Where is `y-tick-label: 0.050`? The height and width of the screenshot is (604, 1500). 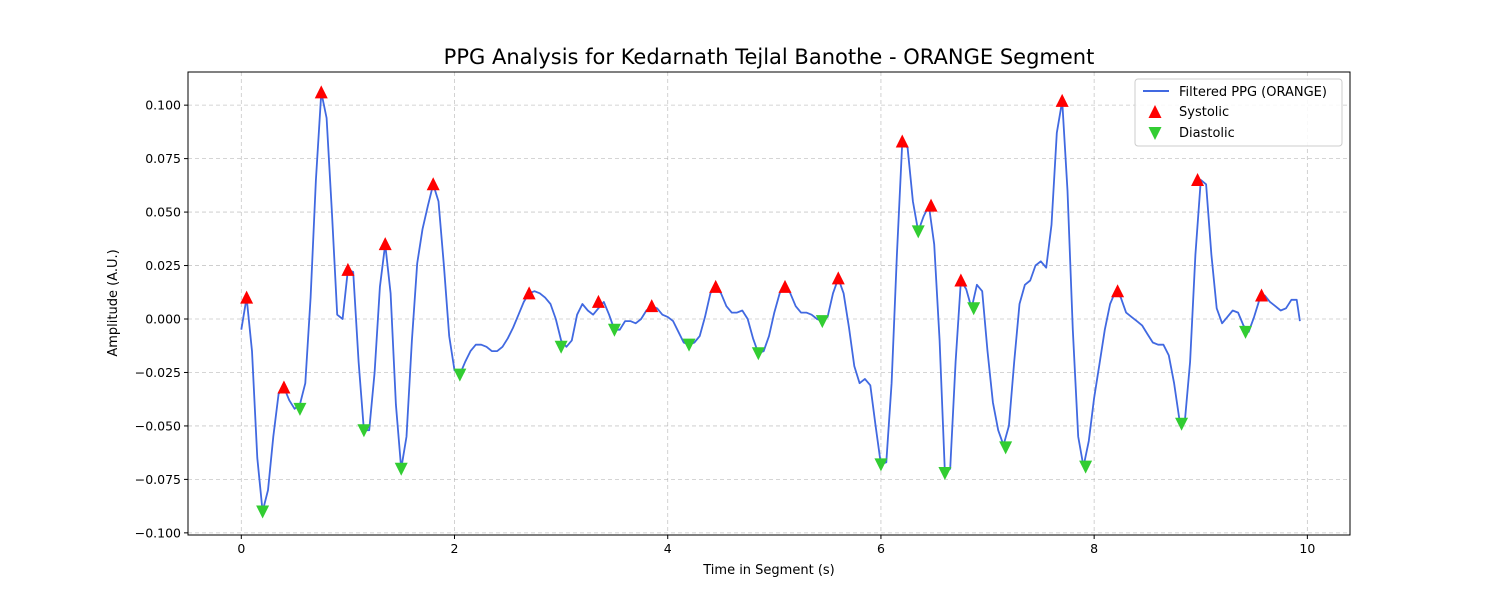 y-tick-label: 0.050 is located at coordinates (163, 212).